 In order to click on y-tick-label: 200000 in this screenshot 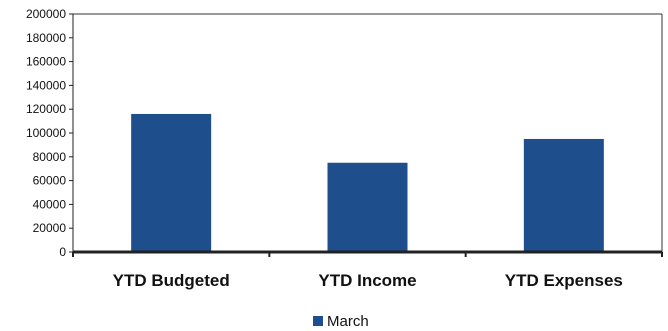, I will do `click(46, 14)`.